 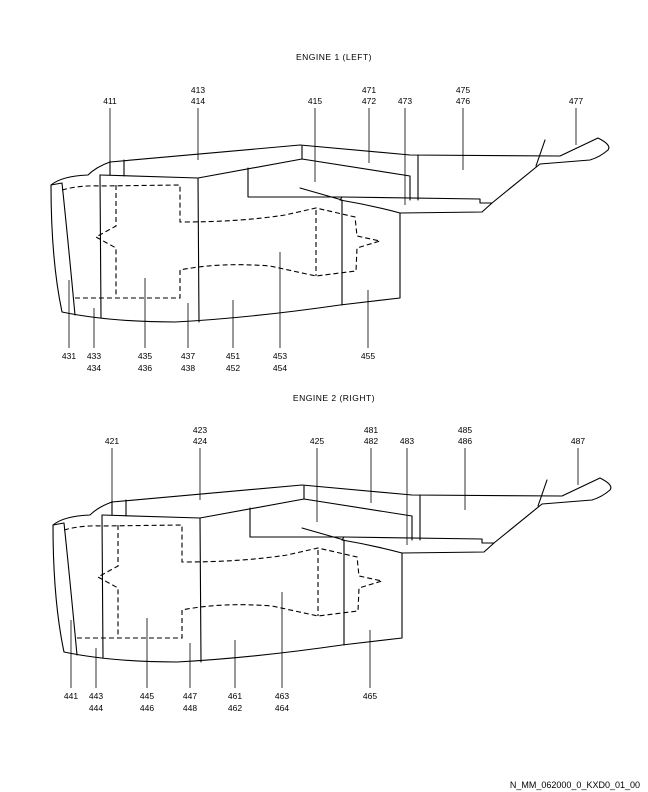 What do you see at coordinates (233, 356) in the screenshot?
I see `e1-label-451: 451` at bounding box center [233, 356].